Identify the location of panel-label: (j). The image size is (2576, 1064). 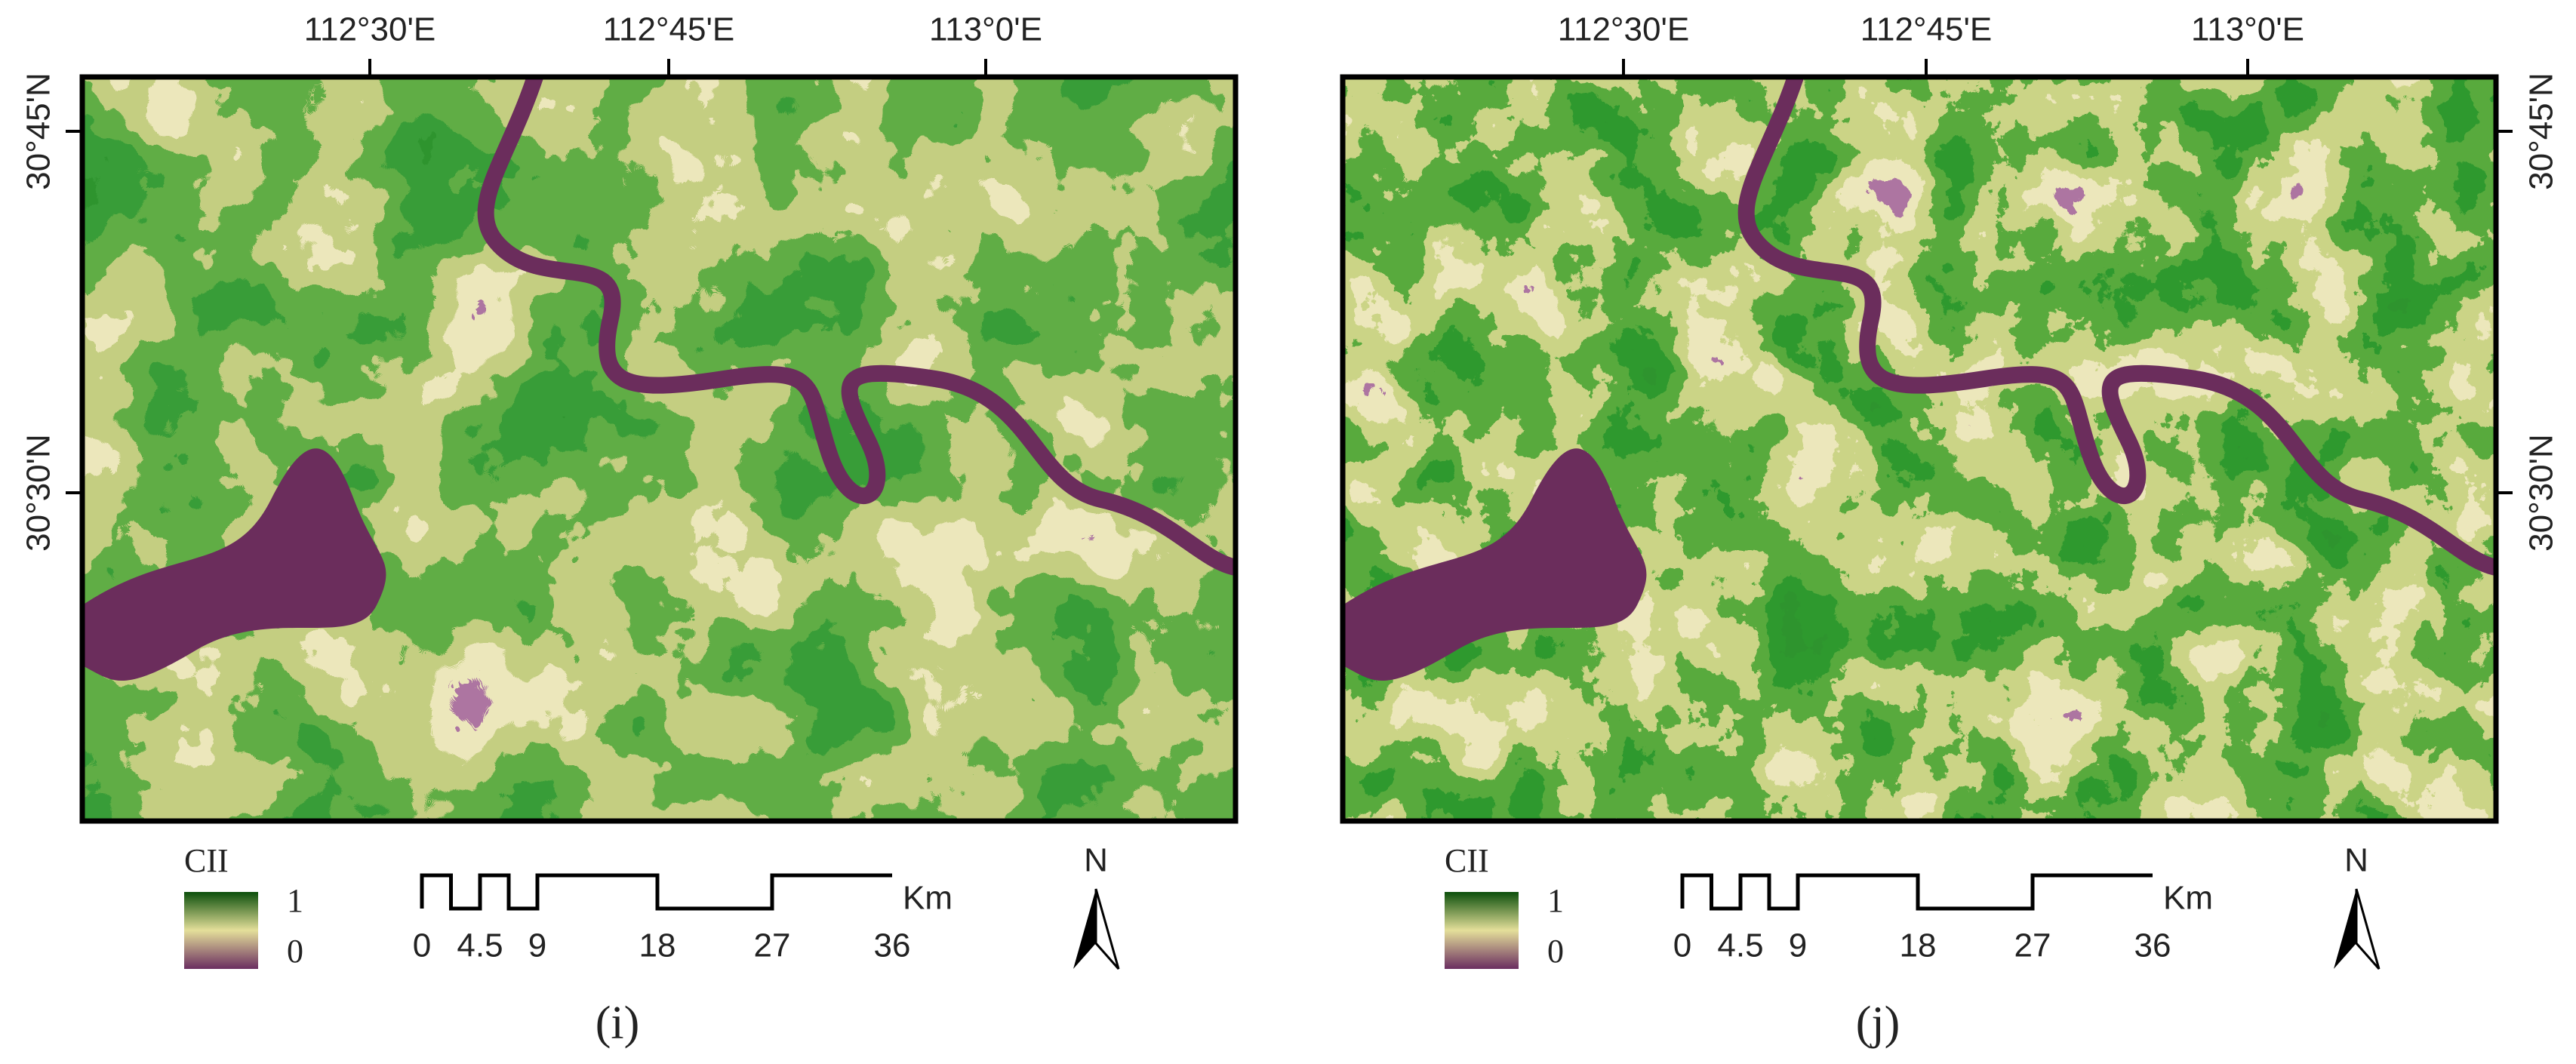
(1878, 1024).